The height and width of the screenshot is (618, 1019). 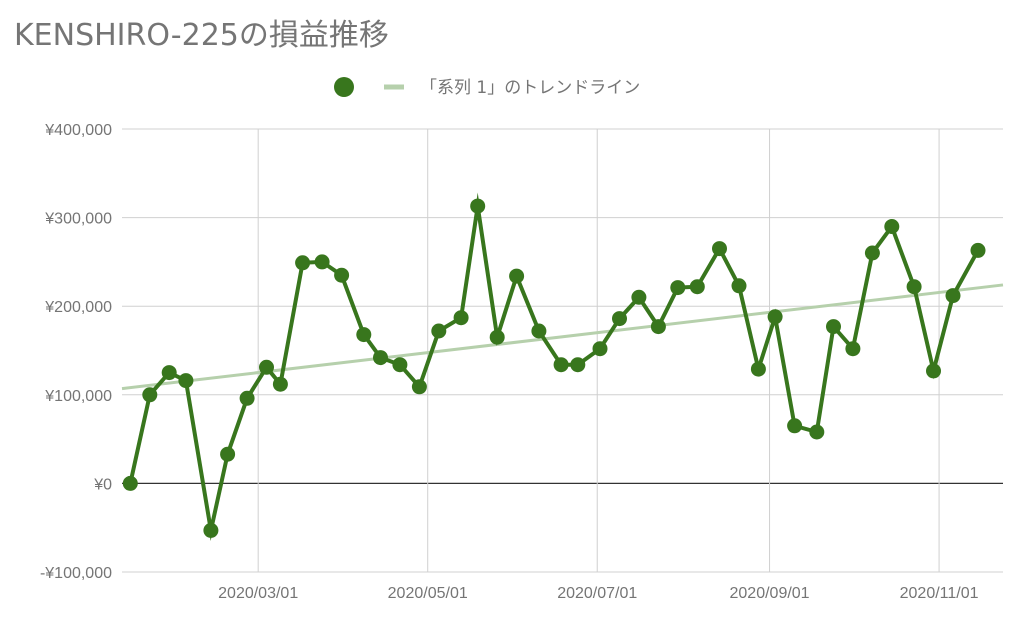 What do you see at coordinates (102, 484) in the screenshot?
I see `y-tick-label: ¥0` at bounding box center [102, 484].